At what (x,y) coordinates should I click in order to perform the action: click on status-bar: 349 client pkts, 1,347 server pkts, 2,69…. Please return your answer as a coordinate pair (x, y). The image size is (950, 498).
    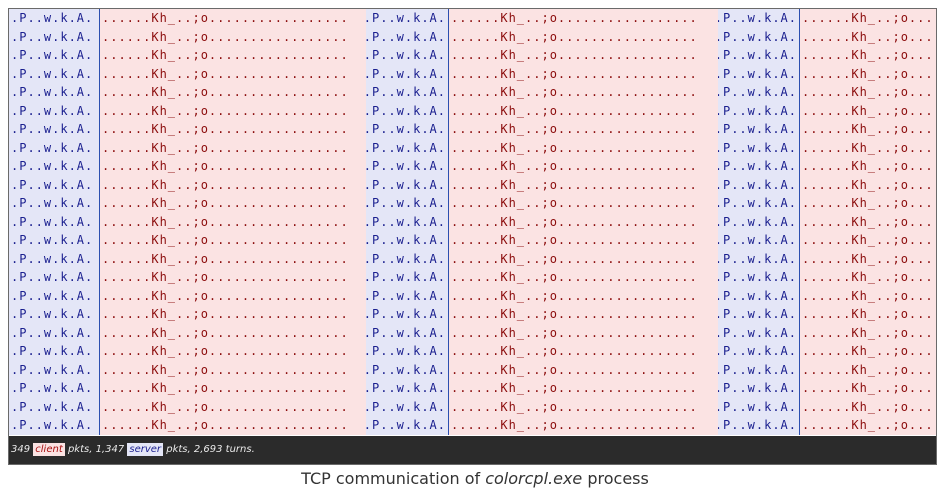
    Looking at the image, I should click on (472, 450).